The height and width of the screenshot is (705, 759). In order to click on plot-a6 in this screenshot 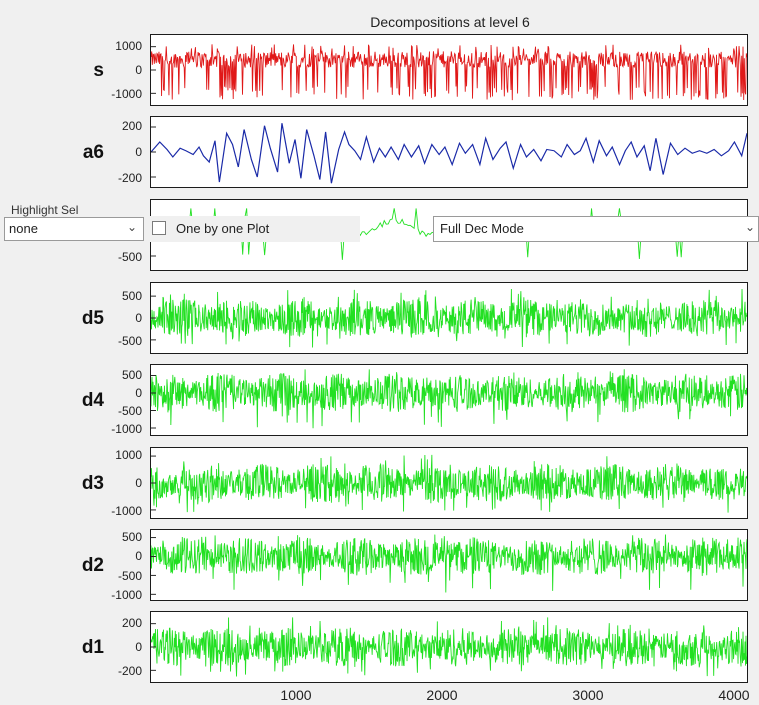, I will do `click(449, 153)`.